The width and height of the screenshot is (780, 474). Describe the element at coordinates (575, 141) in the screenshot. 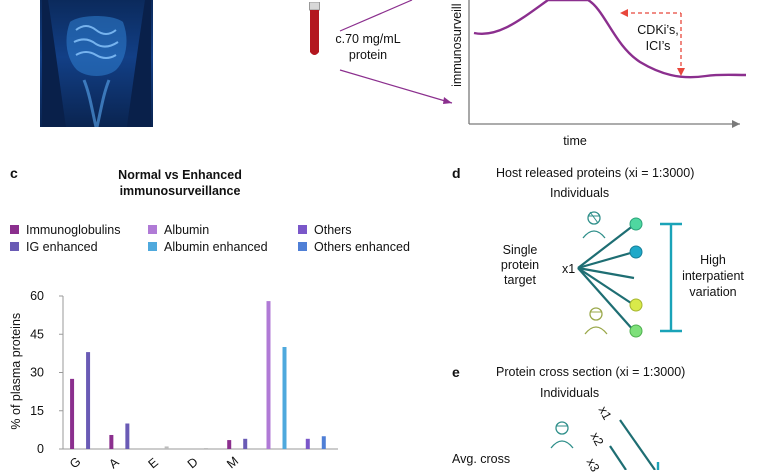

I see `graph-xlabel: time` at that location.